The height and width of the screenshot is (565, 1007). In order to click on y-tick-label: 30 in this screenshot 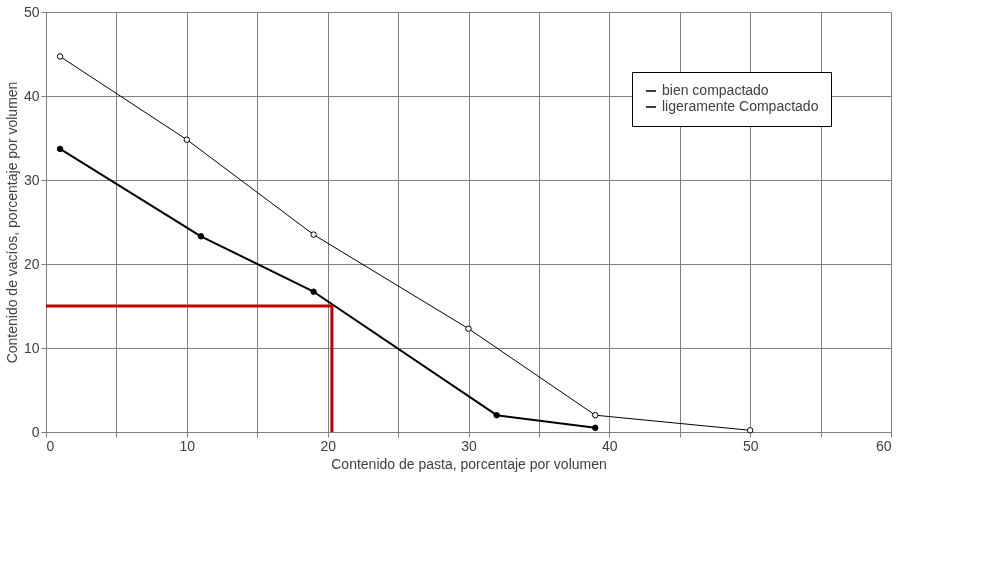, I will do `click(31, 179)`.